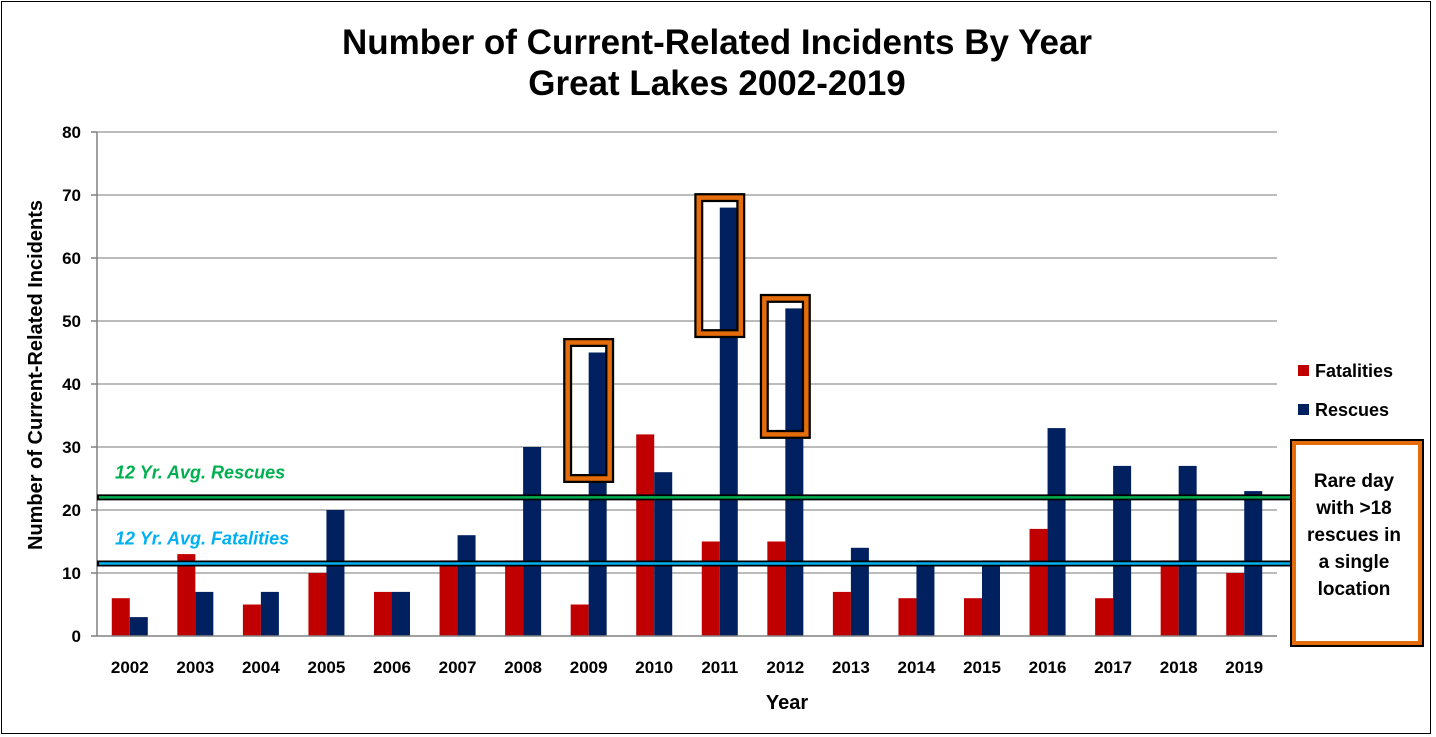 This screenshot has width=1436, height=737. What do you see at coordinates (71, 447) in the screenshot?
I see `y-tick-label: 30` at bounding box center [71, 447].